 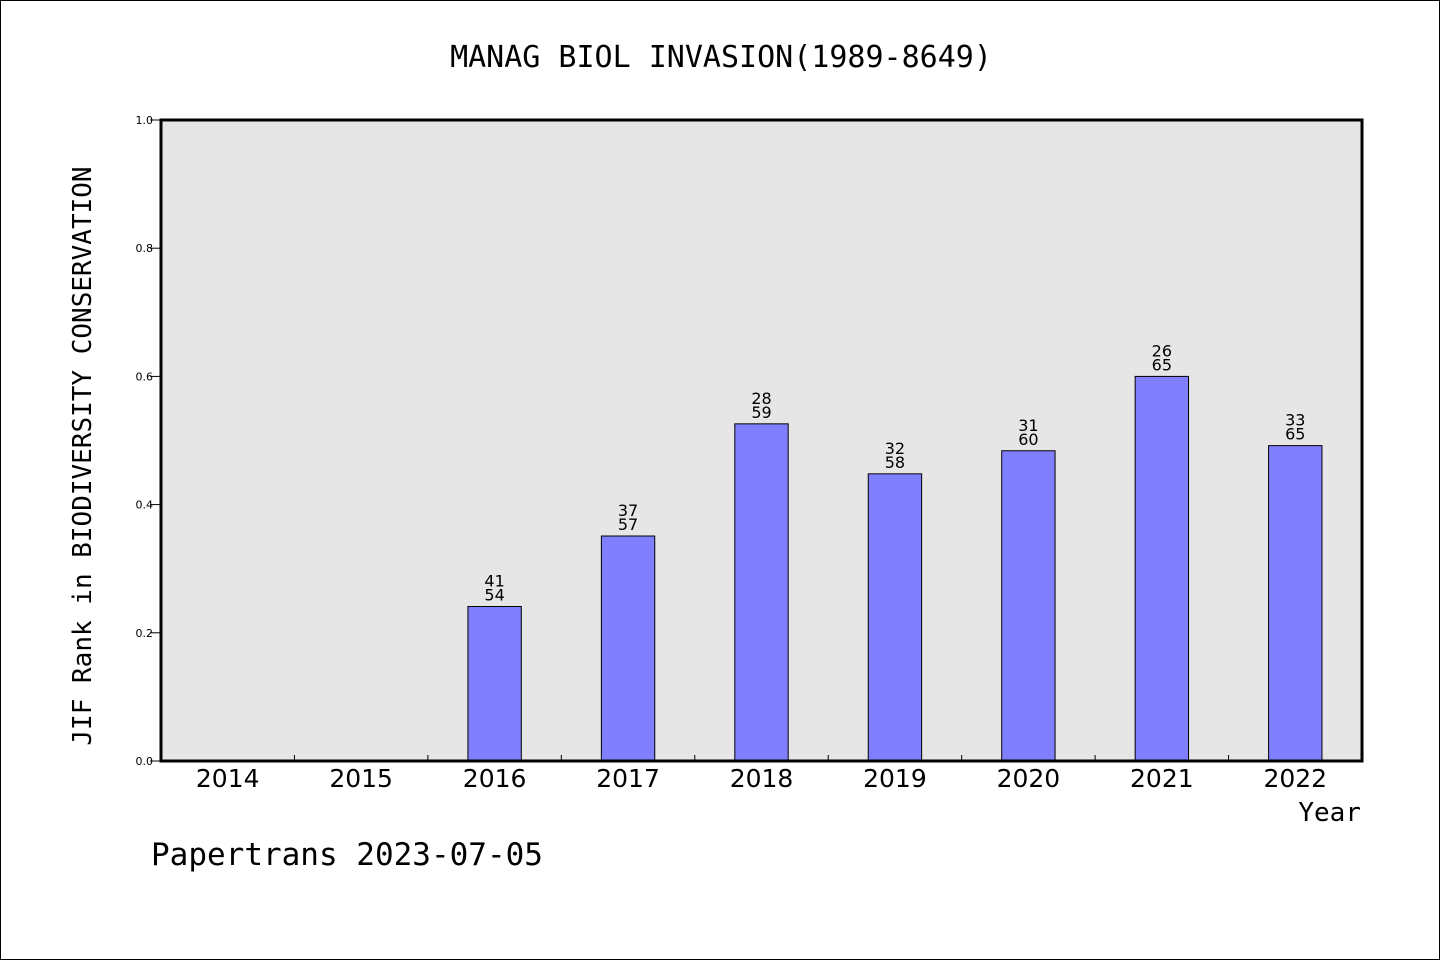 What do you see at coordinates (1028, 606) in the screenshot?
I see `bar-2020` at bounding box center [1028, 606].